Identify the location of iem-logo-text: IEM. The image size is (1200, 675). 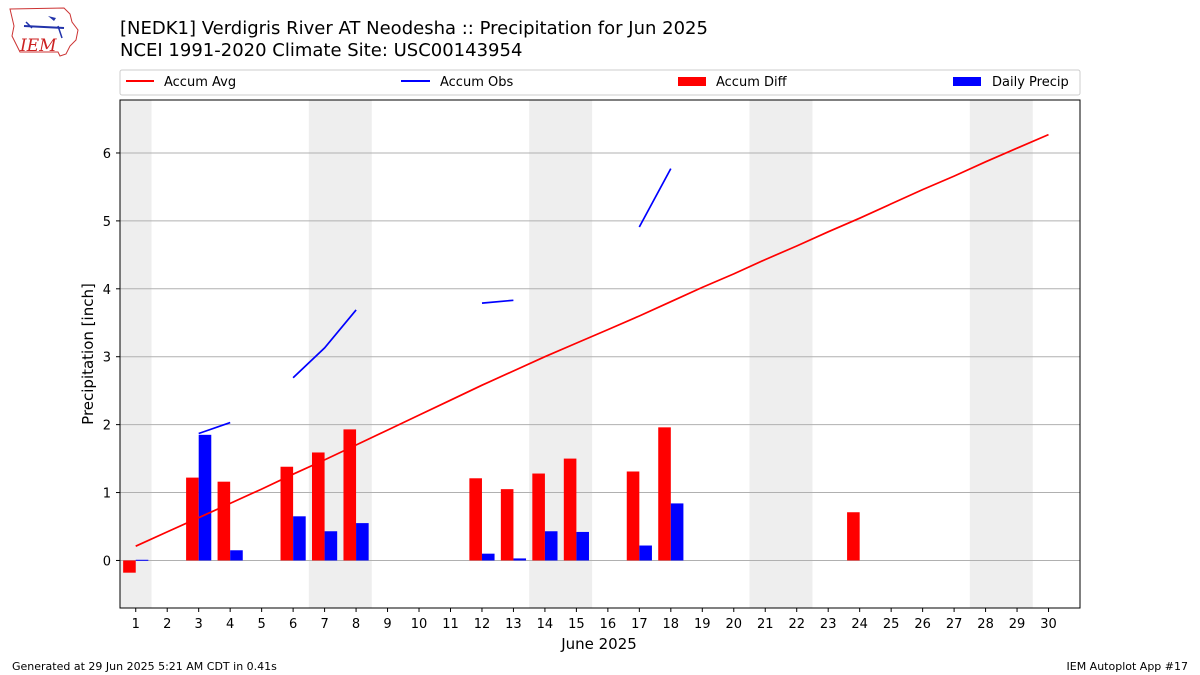
(38, 46).